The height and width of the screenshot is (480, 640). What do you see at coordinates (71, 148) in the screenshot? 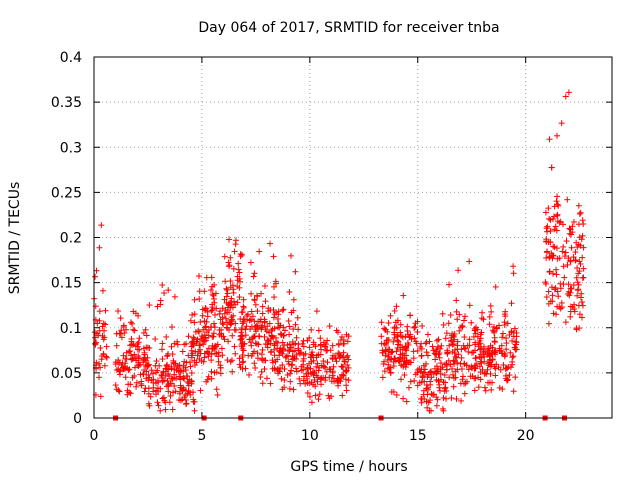
I see `y-tick-label: 0.3` at bounding box center [71, 148].